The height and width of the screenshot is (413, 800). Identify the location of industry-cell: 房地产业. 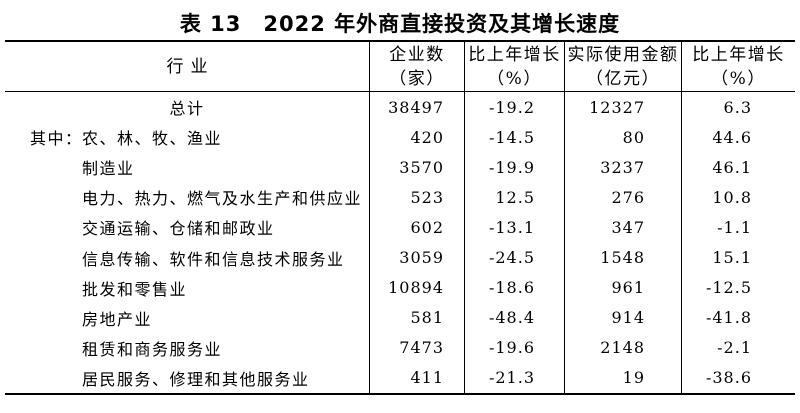
(187, 318).